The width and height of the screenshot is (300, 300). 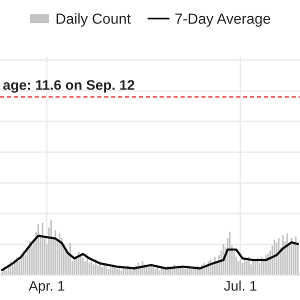 What do you see at coordinates (240, 285) in the screenshot?
I see `x-tick-label: Jul. 1` at bounding box center [240, 285].